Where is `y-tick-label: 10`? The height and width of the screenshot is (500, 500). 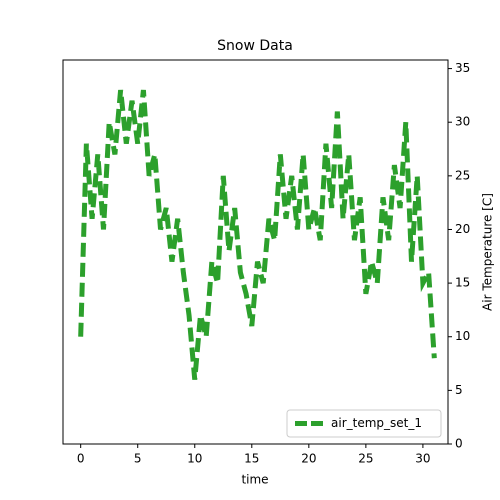
y-tick-label: 10 is located at coordinates (462, 336).